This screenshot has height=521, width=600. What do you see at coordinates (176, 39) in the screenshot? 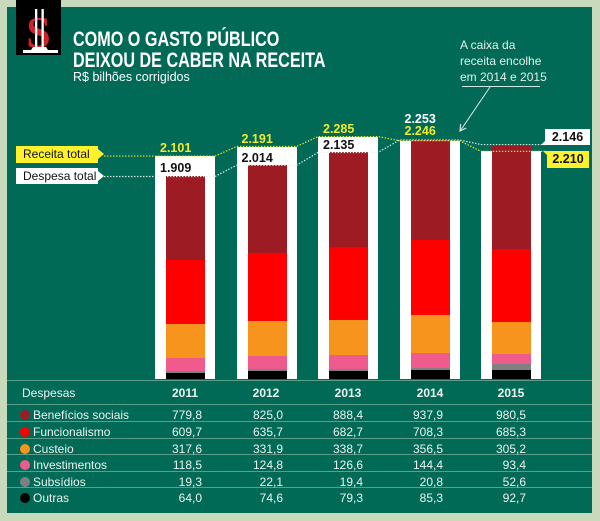
I see `title-line-1: COMO O GASTO PÚBLICO` at bounding box center [176, 39].